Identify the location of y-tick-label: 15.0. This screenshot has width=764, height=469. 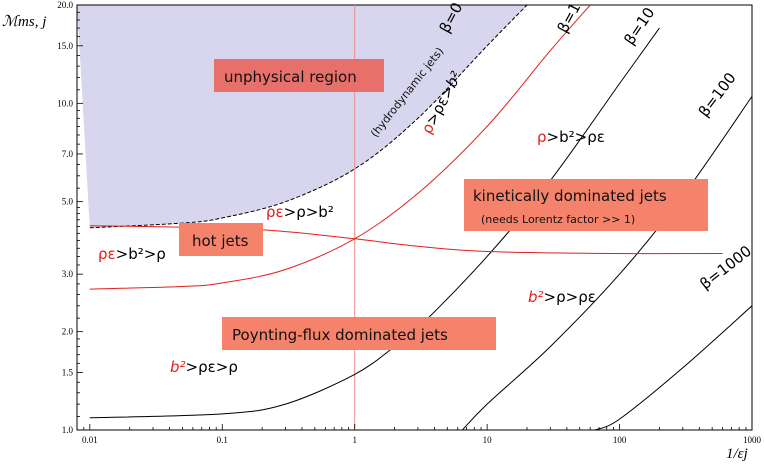
(65, 46).